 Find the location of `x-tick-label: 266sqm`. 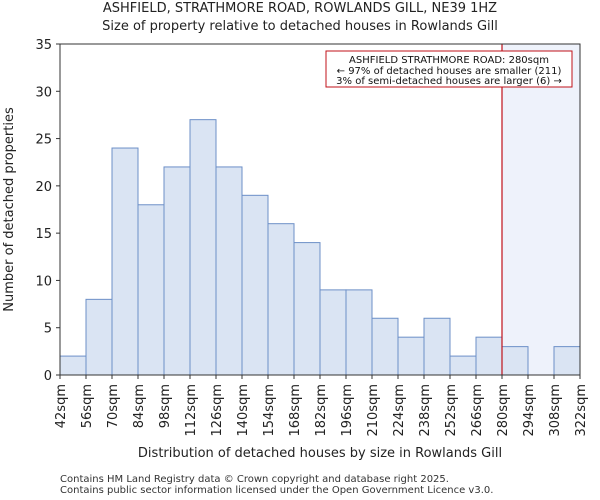

x-tick-label: 266sqm is located at coordinates (477, 410).